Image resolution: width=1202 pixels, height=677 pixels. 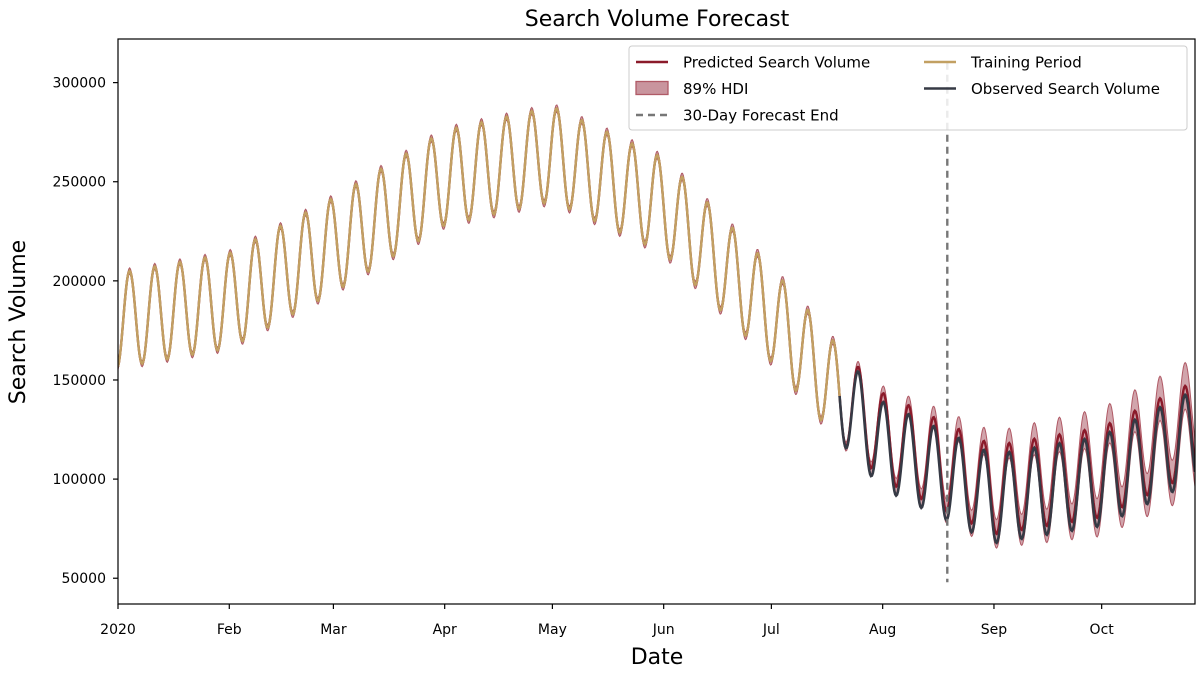 I want to click on x-axis-title: Date, so click(x=657, y=657).